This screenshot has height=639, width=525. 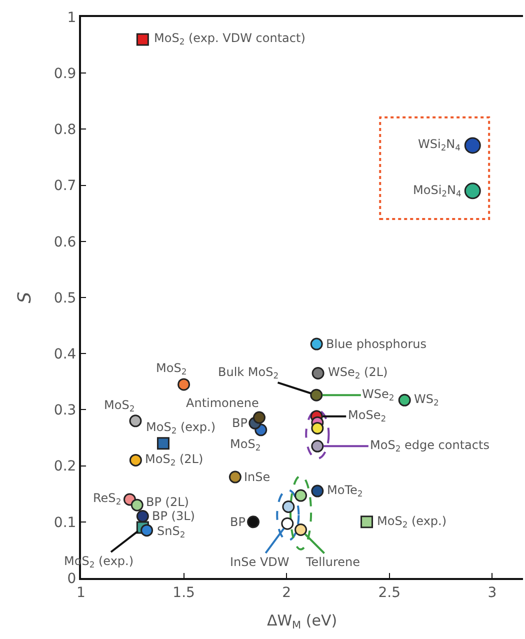 What do you see at coordinates (437, 191) in the screenshot?
I see `annotation: MoSi$_{2}$N$_{4}$` at bounding box center [437, 191].